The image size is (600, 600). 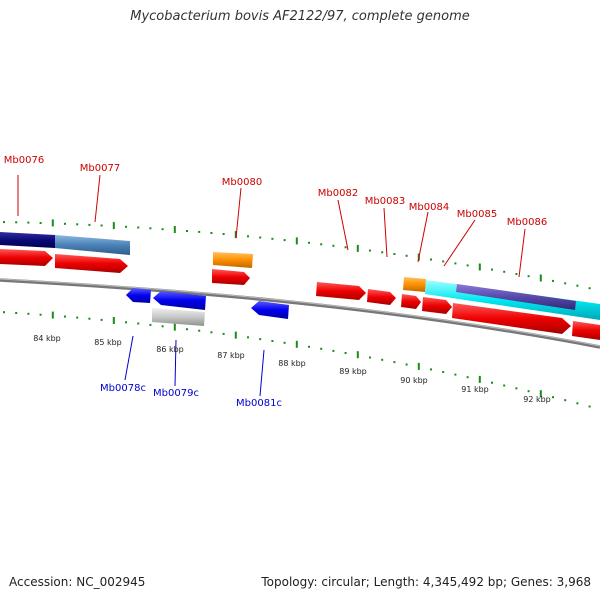 What do you see at coordinates (91, 263) in the screenshot?
I see `gene-mb0077-arrow` at bounding box center [91, 263].